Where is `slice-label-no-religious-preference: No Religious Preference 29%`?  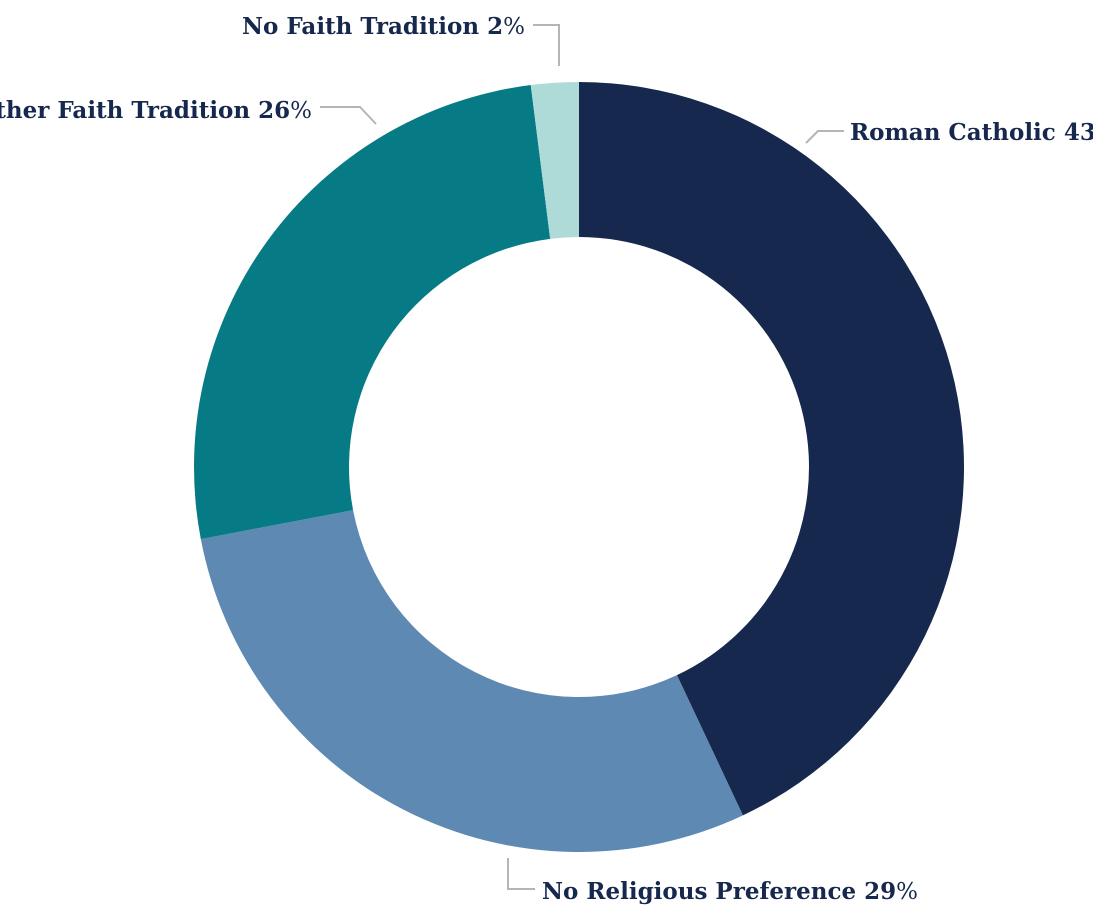 slice-label-no-religious-preference: No Religious Preference 29% is located at coordinates (730, 891).